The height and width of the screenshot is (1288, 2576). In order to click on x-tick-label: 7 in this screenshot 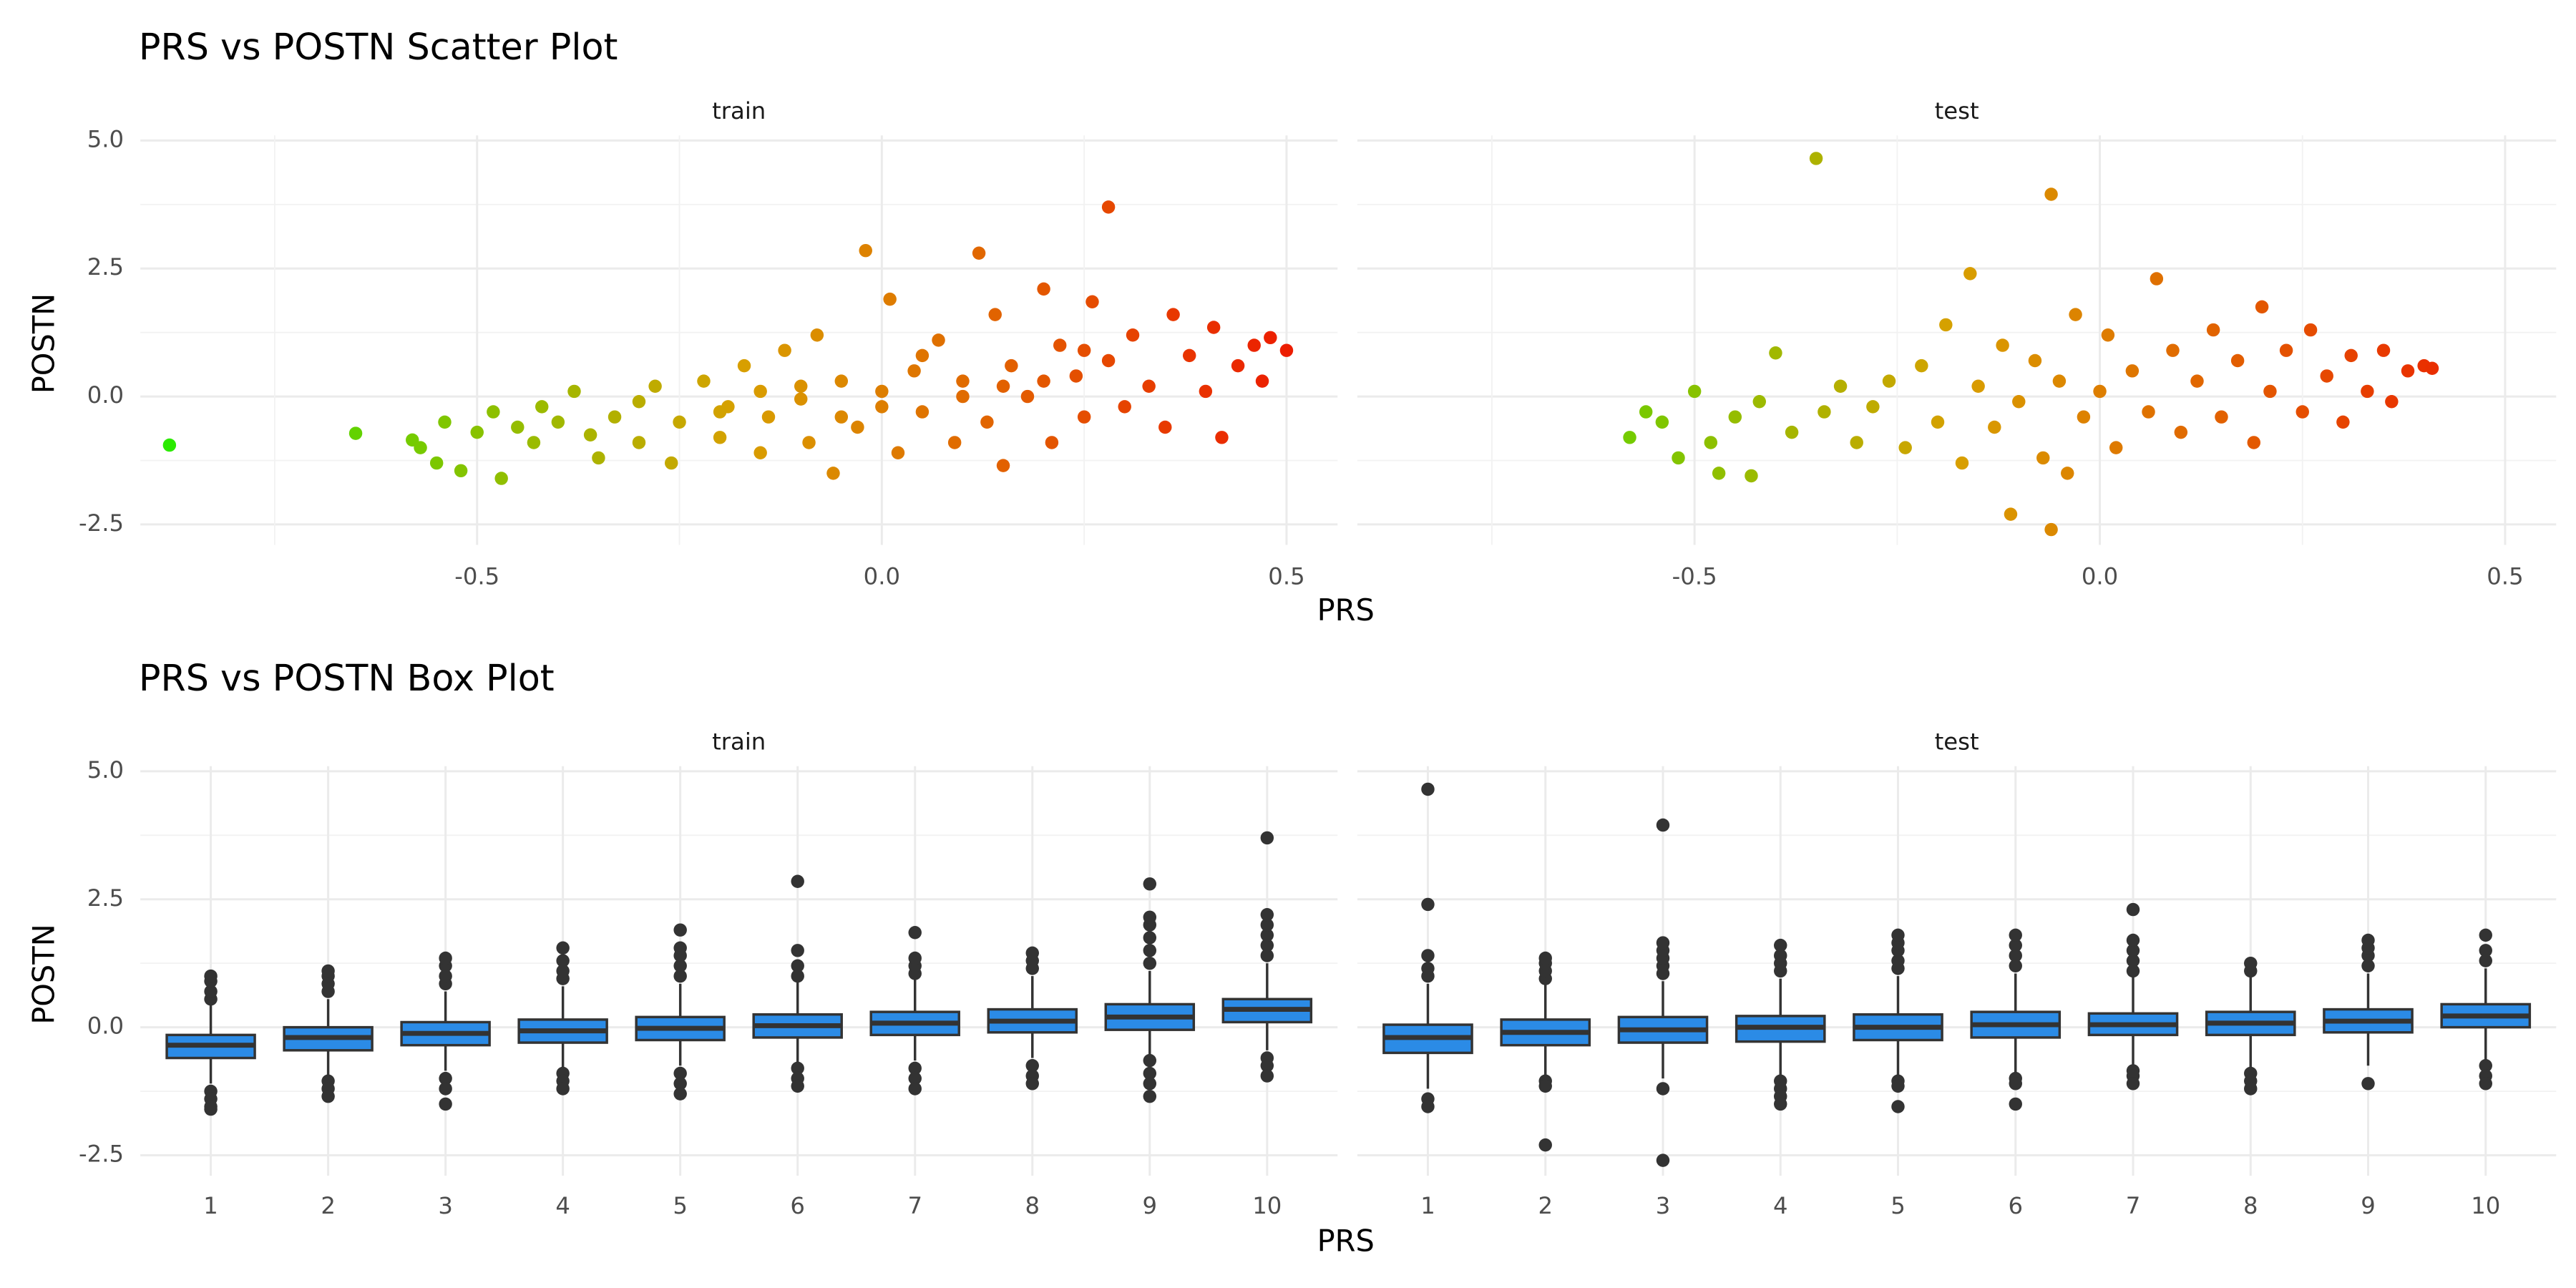, I will do `click(914, 1205)`.